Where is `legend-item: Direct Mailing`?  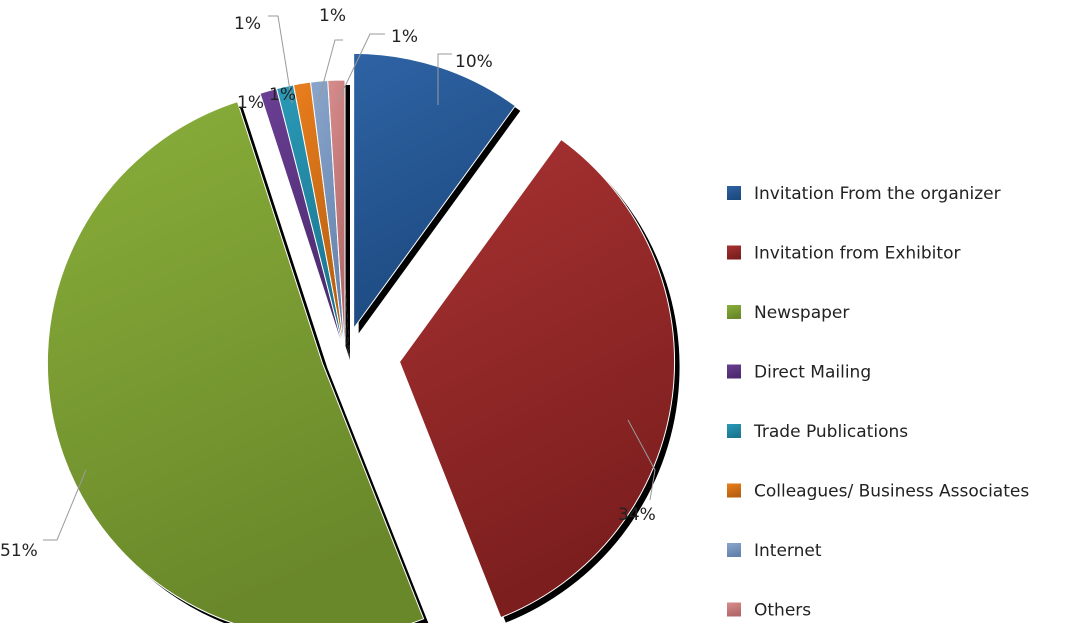
legend-item: Direct Mailing is located at coordinates (799, 373).